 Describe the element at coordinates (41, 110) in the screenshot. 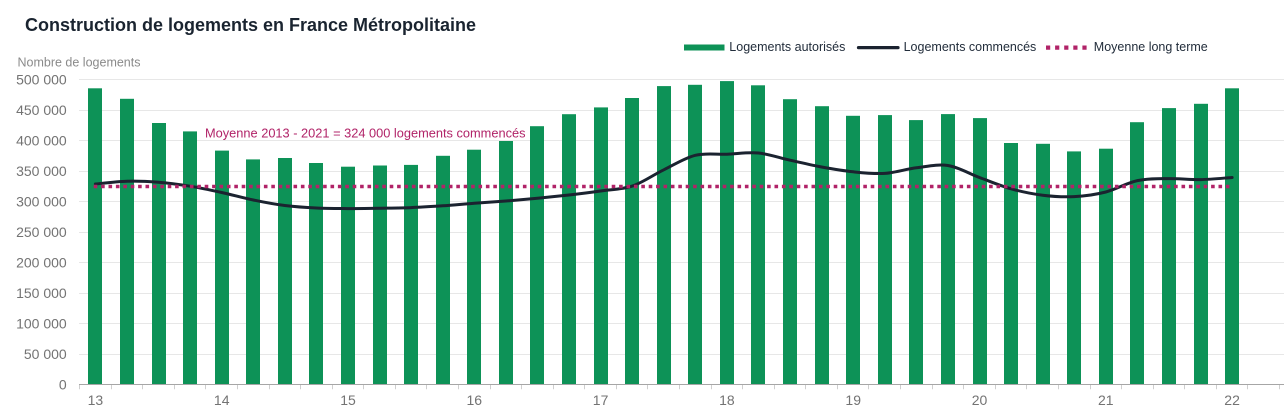

I see `svg-text: 450 000` at that location.